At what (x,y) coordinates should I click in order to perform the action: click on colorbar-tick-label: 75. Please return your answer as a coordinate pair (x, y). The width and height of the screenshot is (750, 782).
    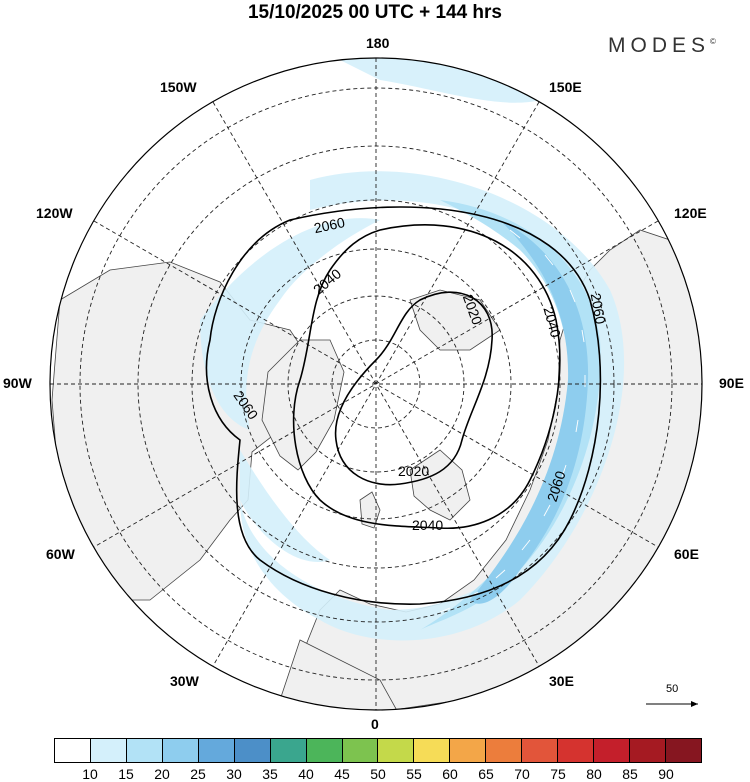
    Looking at the image, I should click on (558, 774).